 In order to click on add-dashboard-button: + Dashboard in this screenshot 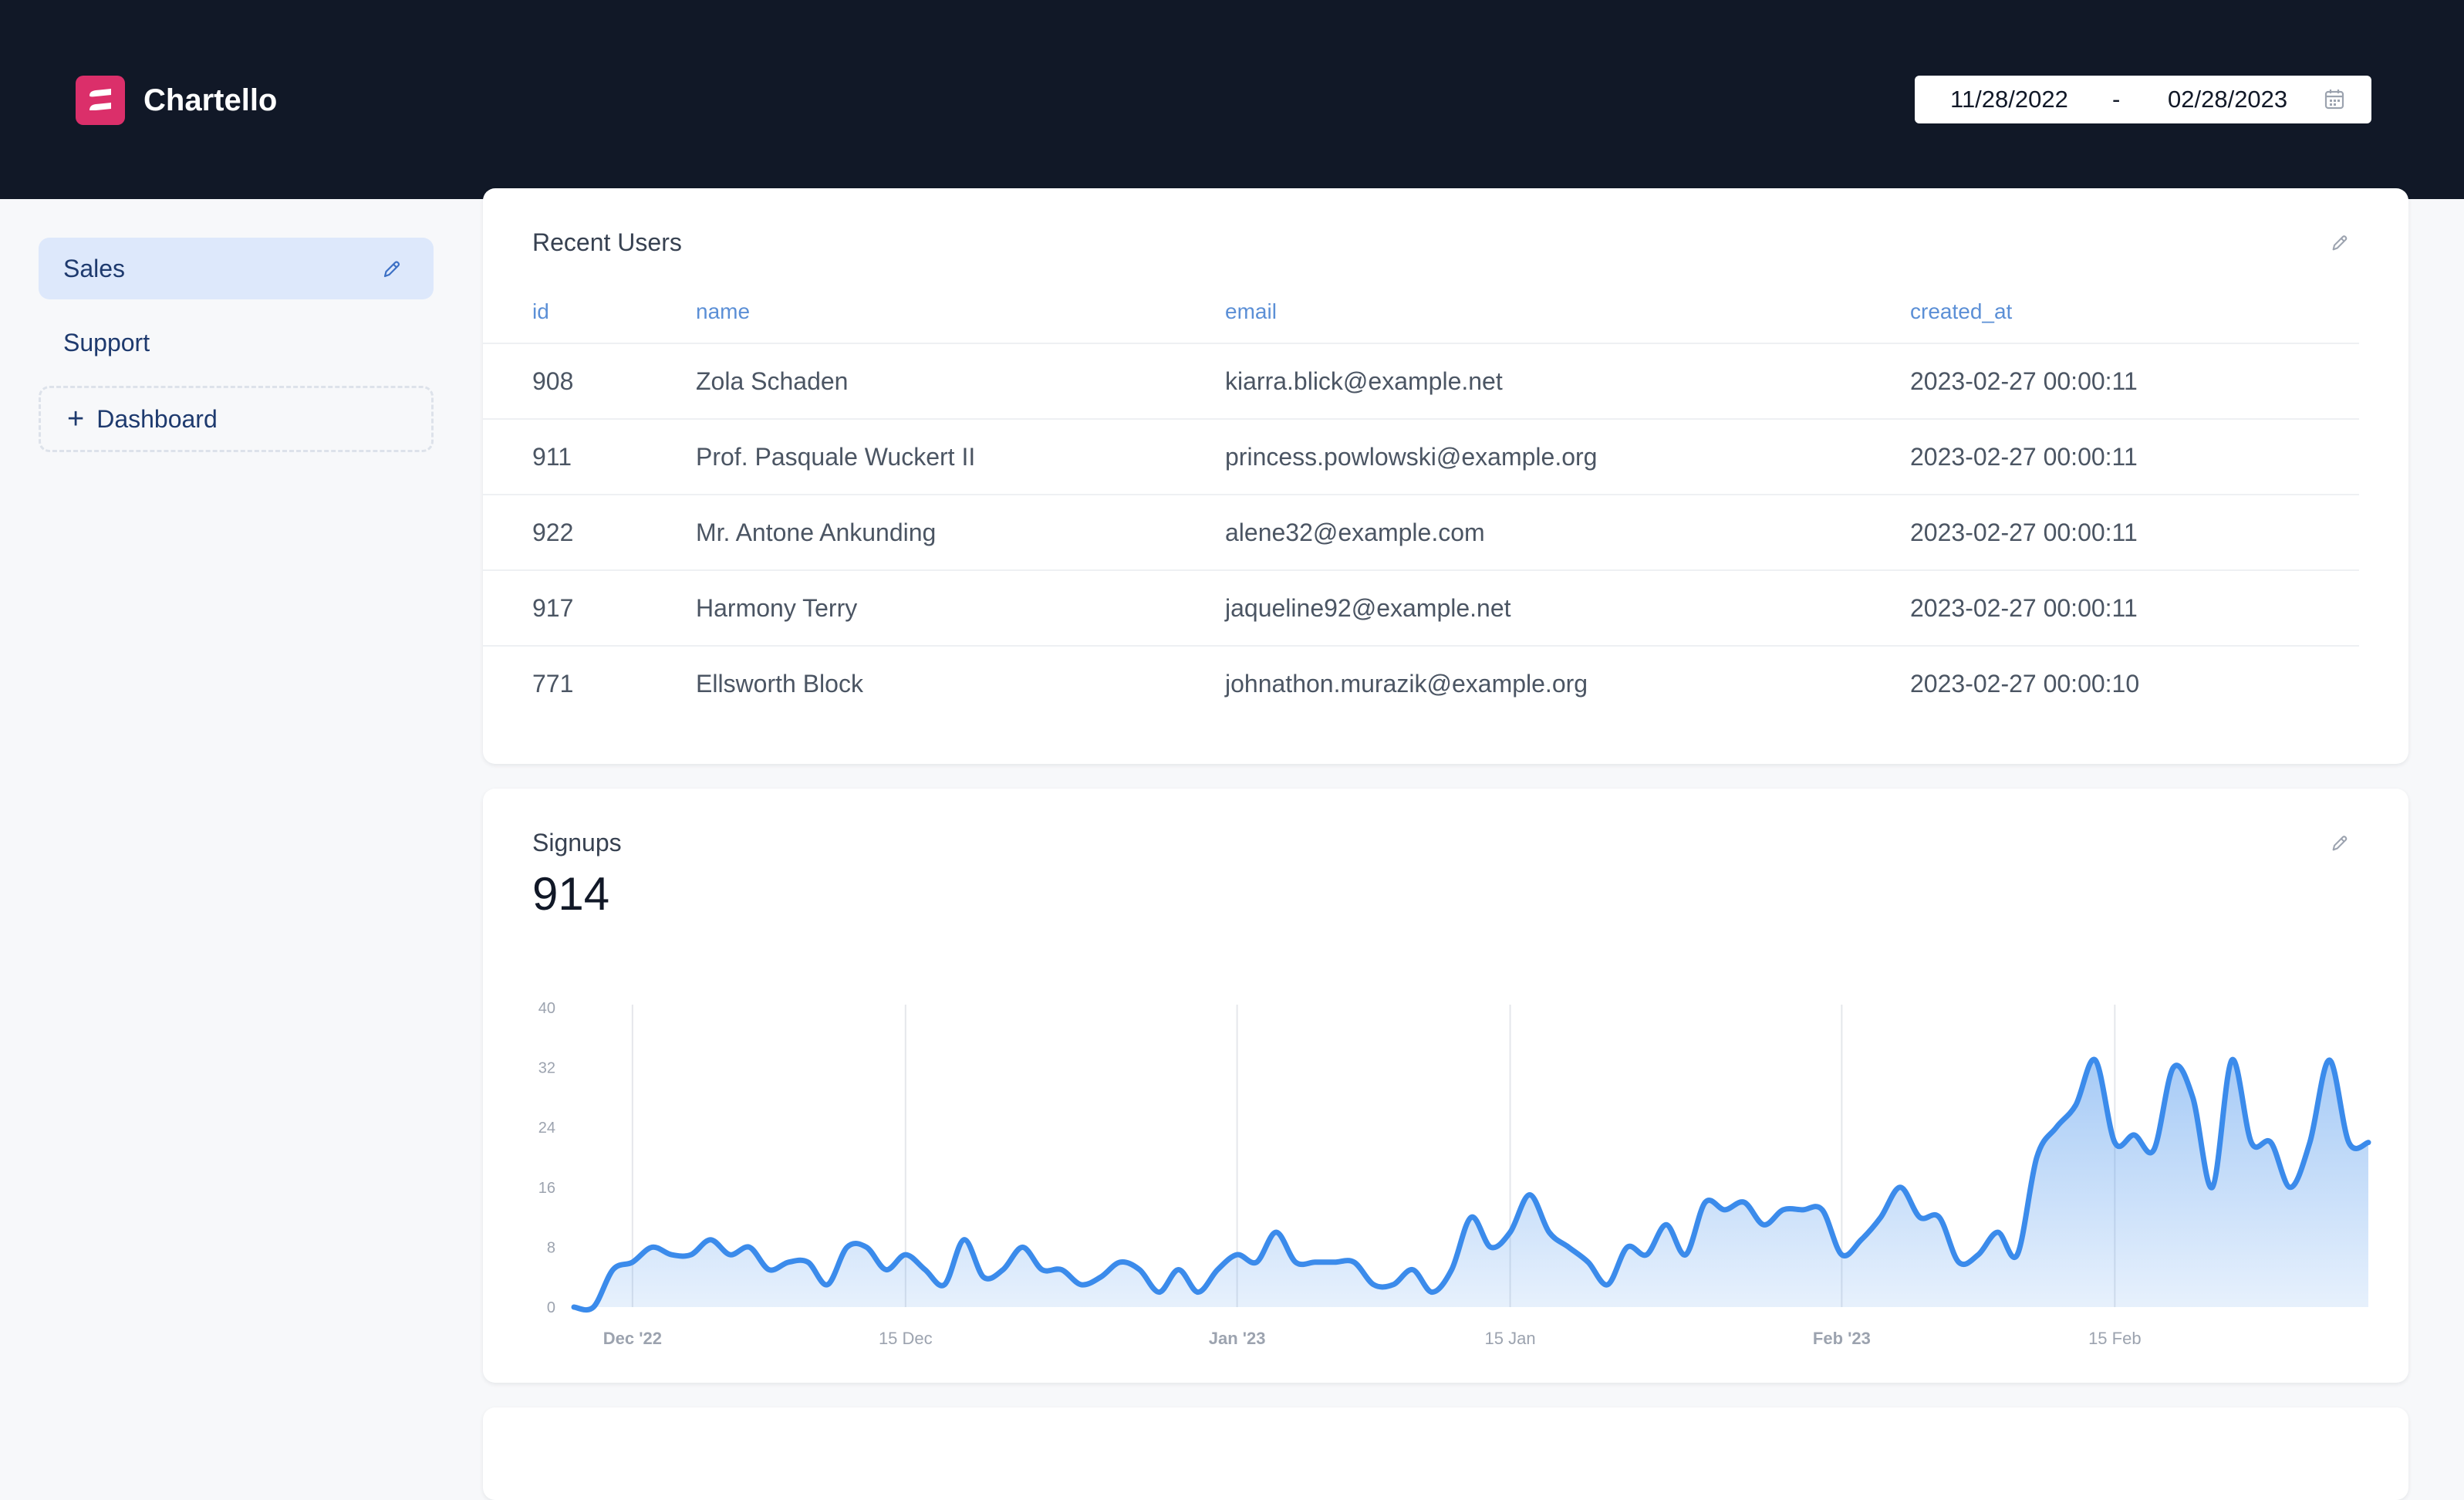, I will do `click(236, 419)`.